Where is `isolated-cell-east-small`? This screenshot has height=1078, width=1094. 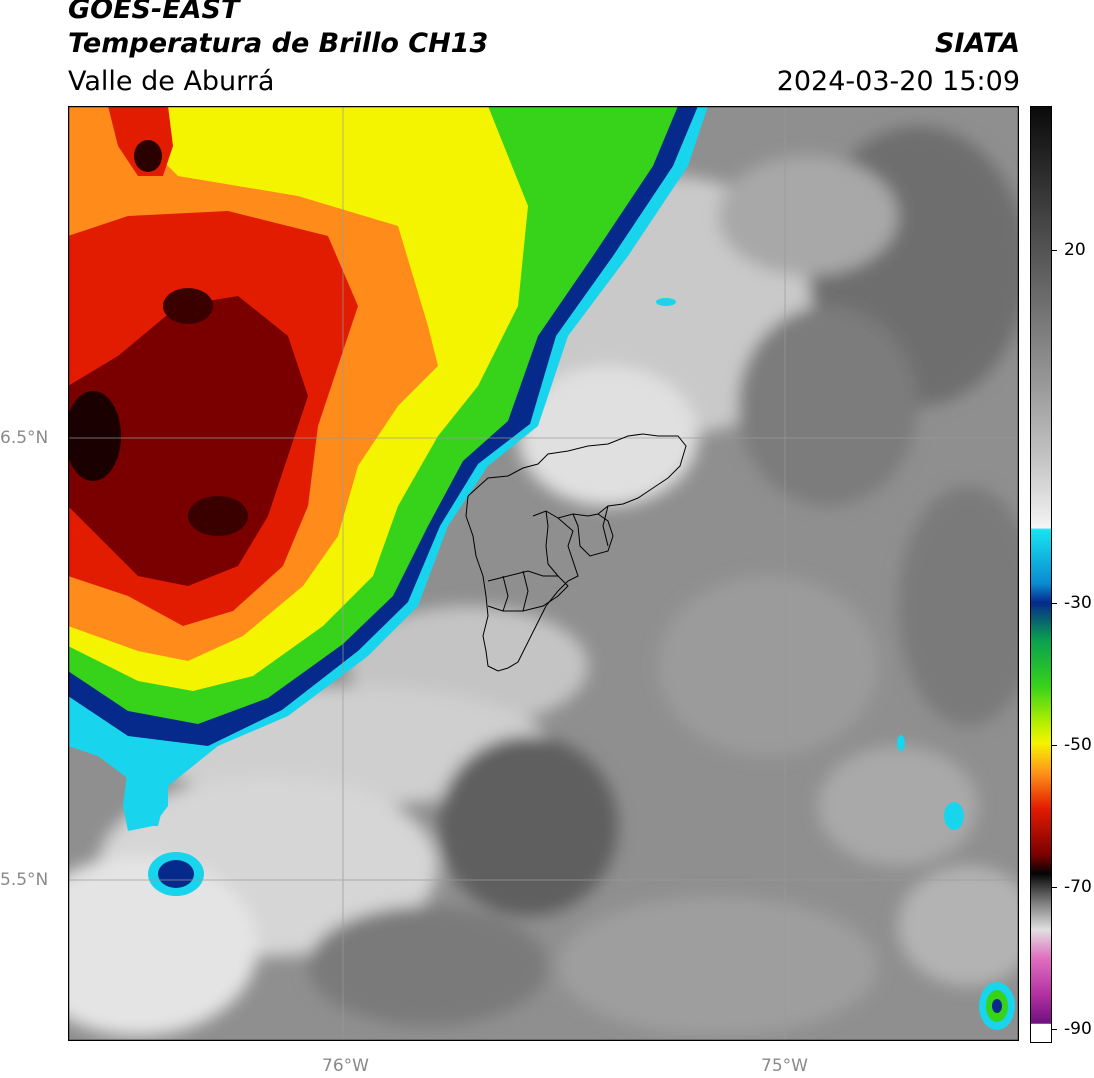 isolated-cell-east-small is located at coordinates (901, 743).